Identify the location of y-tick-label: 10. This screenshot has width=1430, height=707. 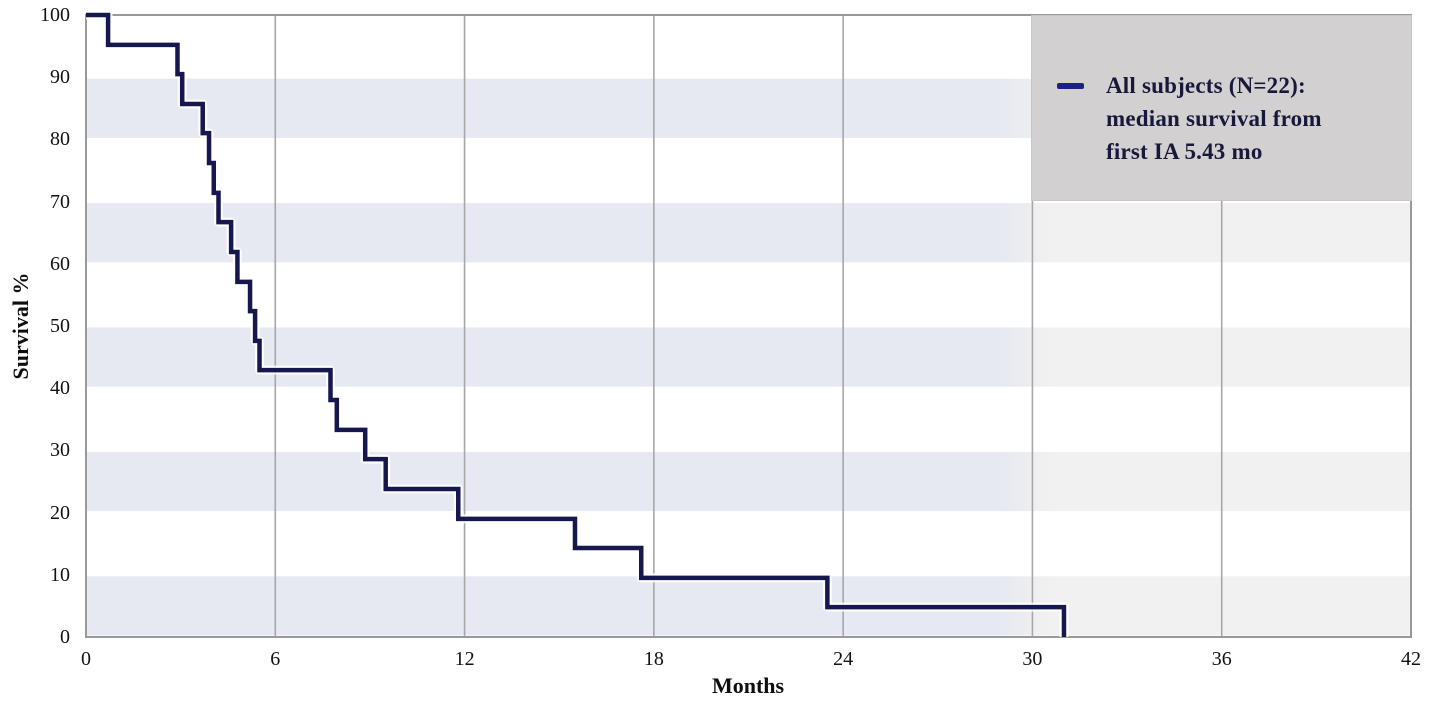
(60, 574).